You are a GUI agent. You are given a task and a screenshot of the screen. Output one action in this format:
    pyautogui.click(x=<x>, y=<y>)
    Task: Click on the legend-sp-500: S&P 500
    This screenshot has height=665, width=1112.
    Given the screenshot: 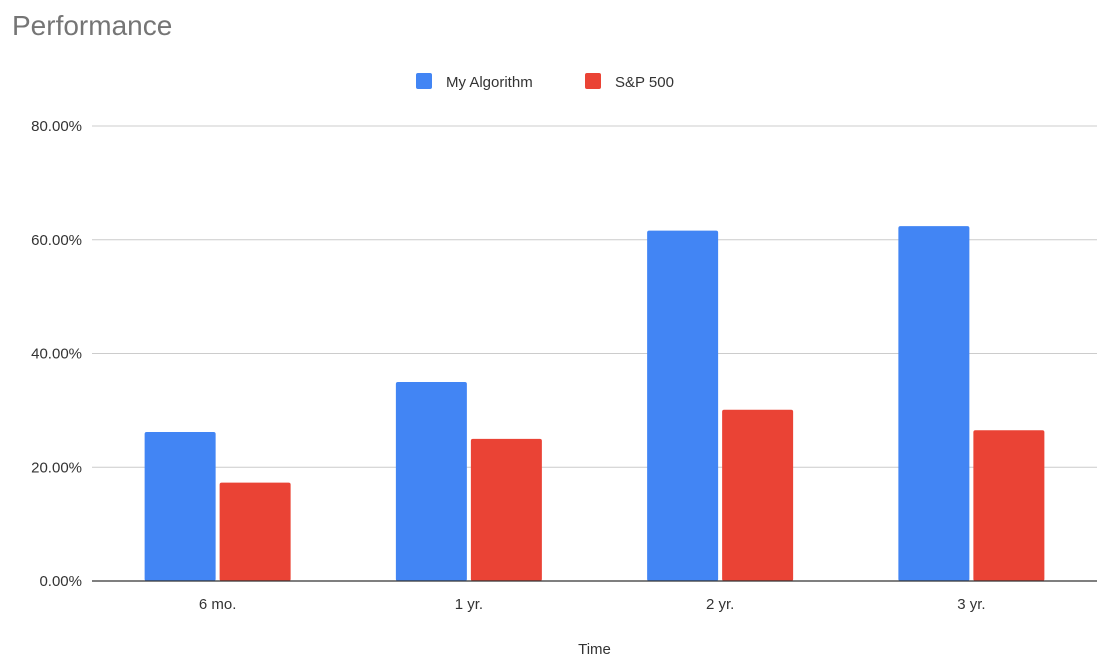 What is the action you would take?
    pyautogui.click(x=629, y=82)
    